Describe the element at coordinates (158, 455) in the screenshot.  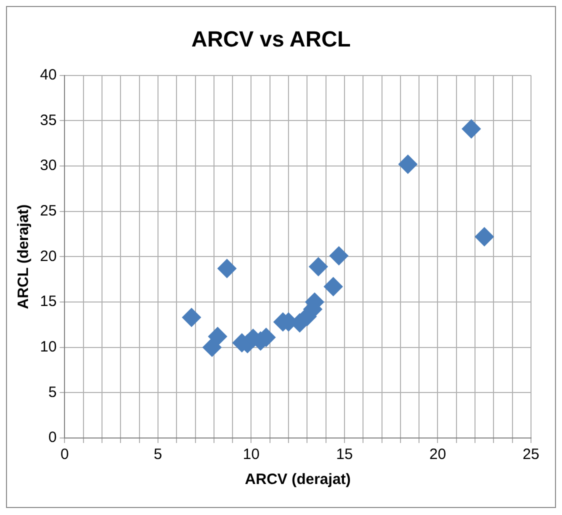
I see `x-tick-label: 5` at that location.